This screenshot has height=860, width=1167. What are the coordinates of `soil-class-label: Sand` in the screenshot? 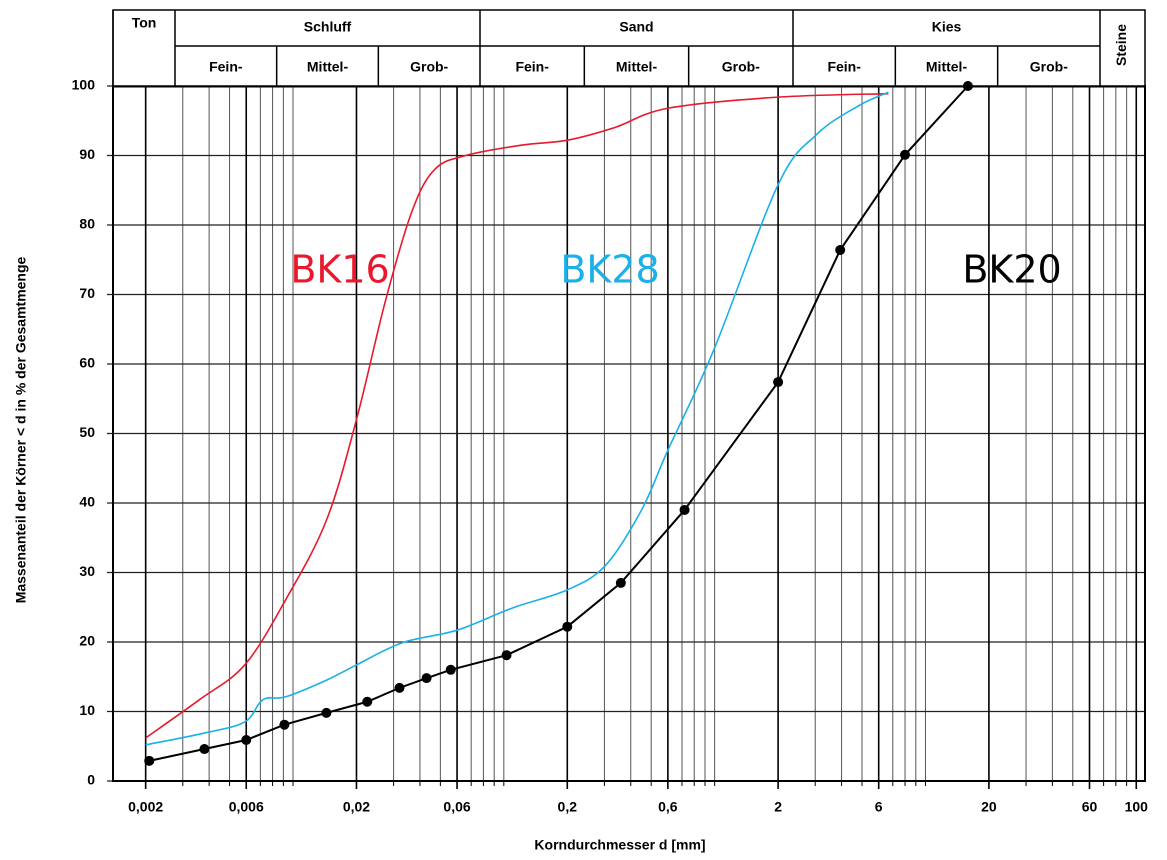 It's located at (636, 27).